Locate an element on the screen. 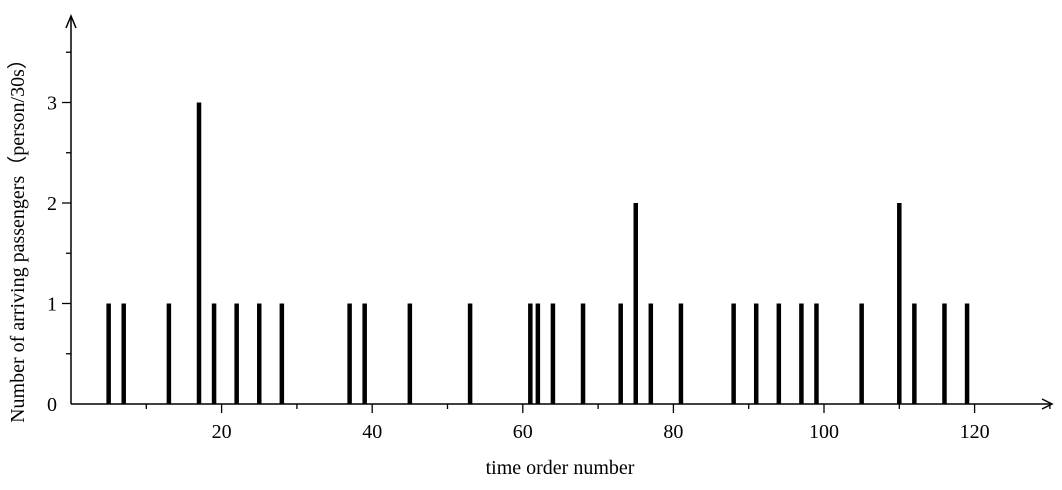 The height and width of the screenshot is (490, 1062). x-axis-label: time order number is located at coordinates (560, 468).